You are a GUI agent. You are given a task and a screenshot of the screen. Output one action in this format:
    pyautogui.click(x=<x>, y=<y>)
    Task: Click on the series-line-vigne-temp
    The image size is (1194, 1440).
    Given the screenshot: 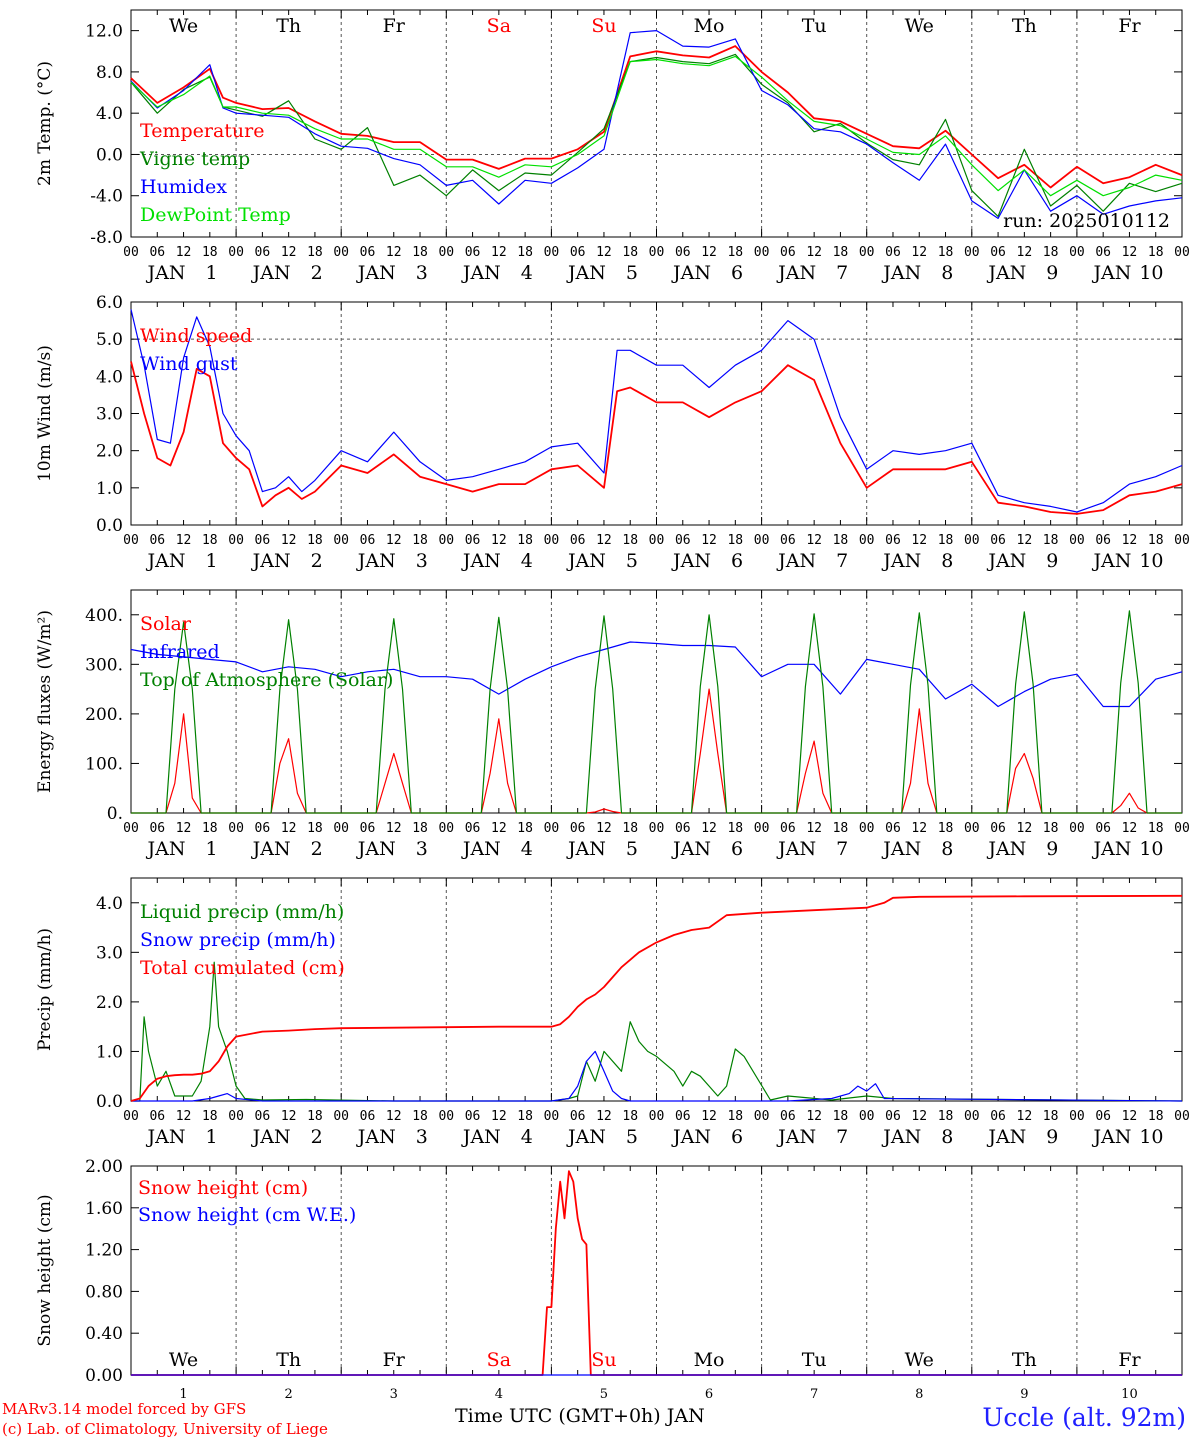 What is the action you would take?
    pyautogui.click(x=656, y=135)
    